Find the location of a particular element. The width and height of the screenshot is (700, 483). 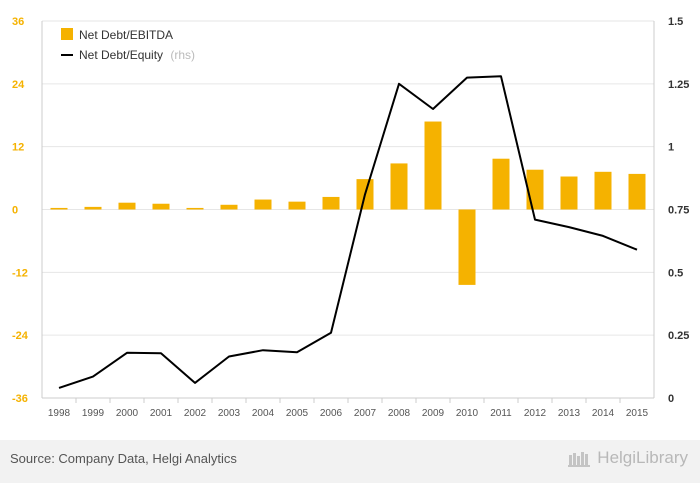

y-right-tick-label: 1.5 is located at coordinates (675, 22).